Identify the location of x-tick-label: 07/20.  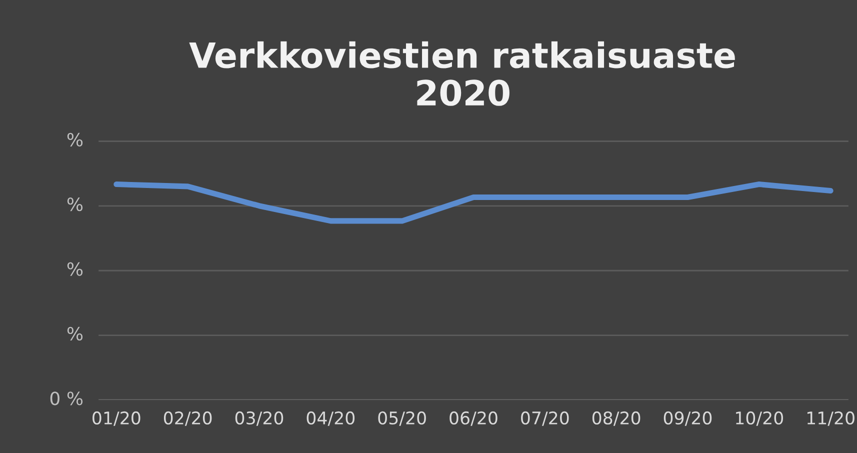
(545, 418).